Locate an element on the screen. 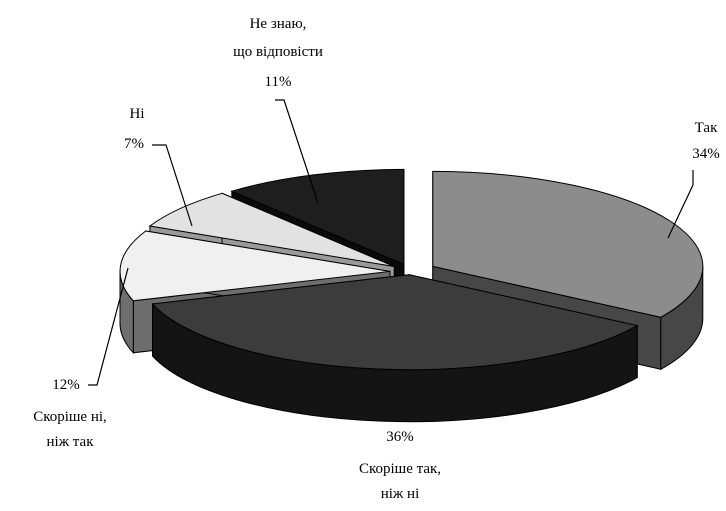  slice-value-label: 7% is located at coordinates (134, 144).